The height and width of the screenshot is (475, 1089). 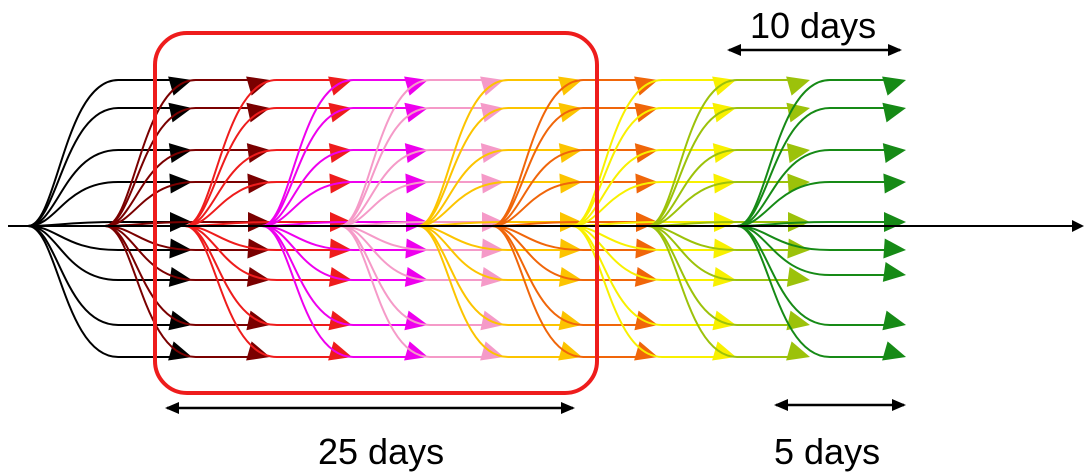 What do you see at coordinates (381, 451) in the screenshot?
I see `bottom-long-span-label: 25 days` at bounding box center [381, 451].